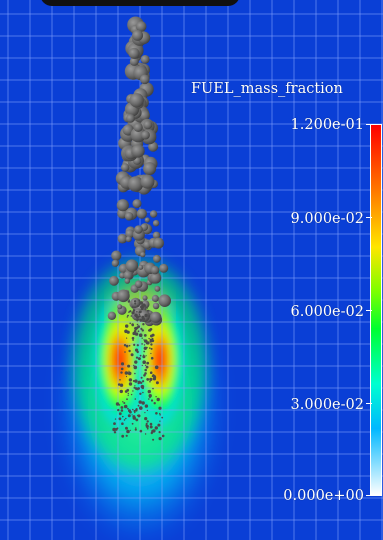  Describe the element at coordinates (327, 312) in the screenshot. I see `legend-tick-label: 6.000e-02` at that location.